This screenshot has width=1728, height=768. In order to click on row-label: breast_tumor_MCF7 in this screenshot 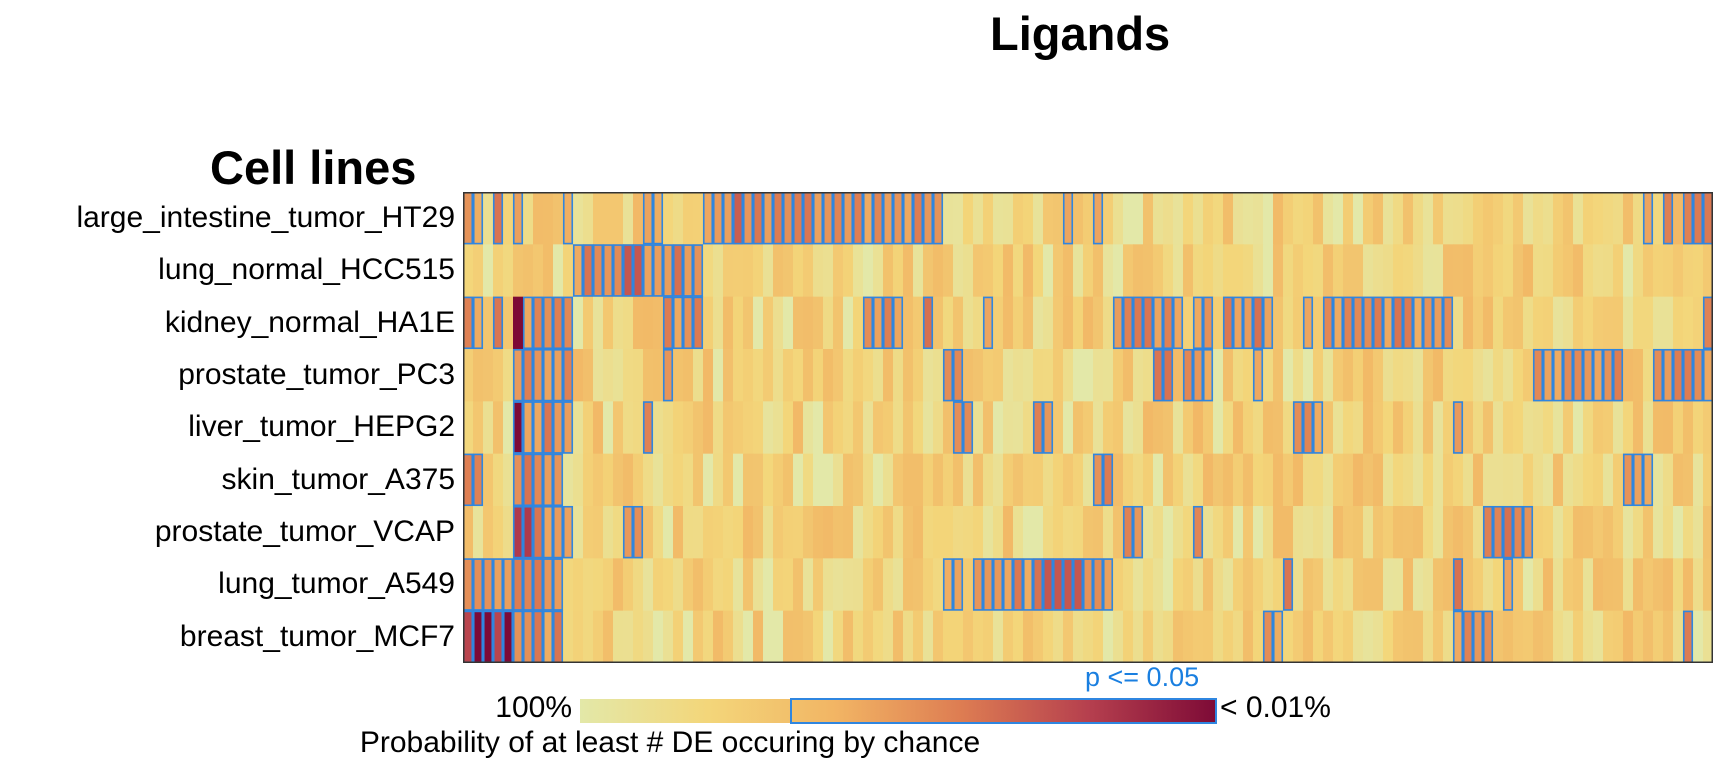, I will do `click(317, 636)`.